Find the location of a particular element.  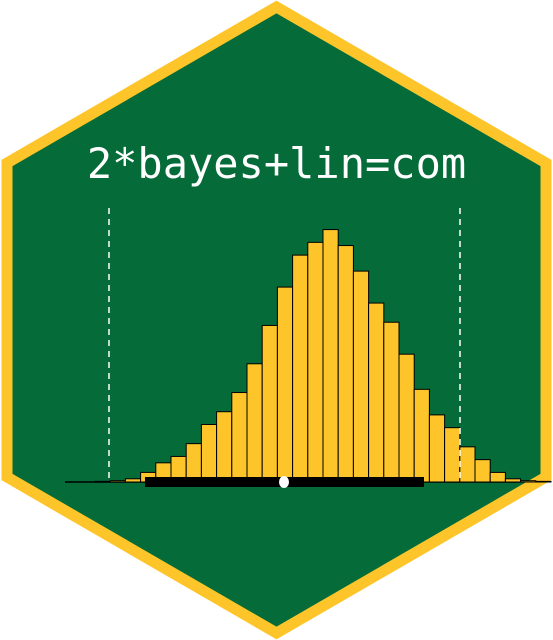

interval-layer is located at coordinates (284, 482).